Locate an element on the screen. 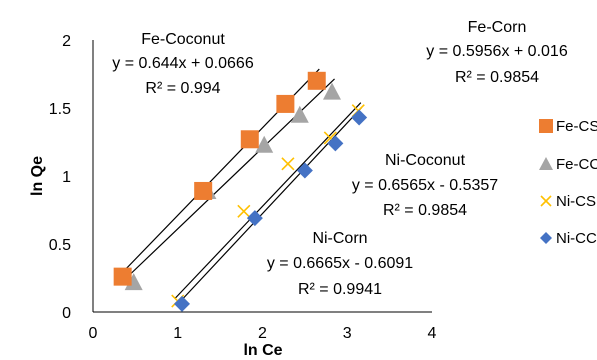 The width and height of the screenshot is (597, 360). annotation-r2: R² = 0.994 is located at coordinates (182, 88).